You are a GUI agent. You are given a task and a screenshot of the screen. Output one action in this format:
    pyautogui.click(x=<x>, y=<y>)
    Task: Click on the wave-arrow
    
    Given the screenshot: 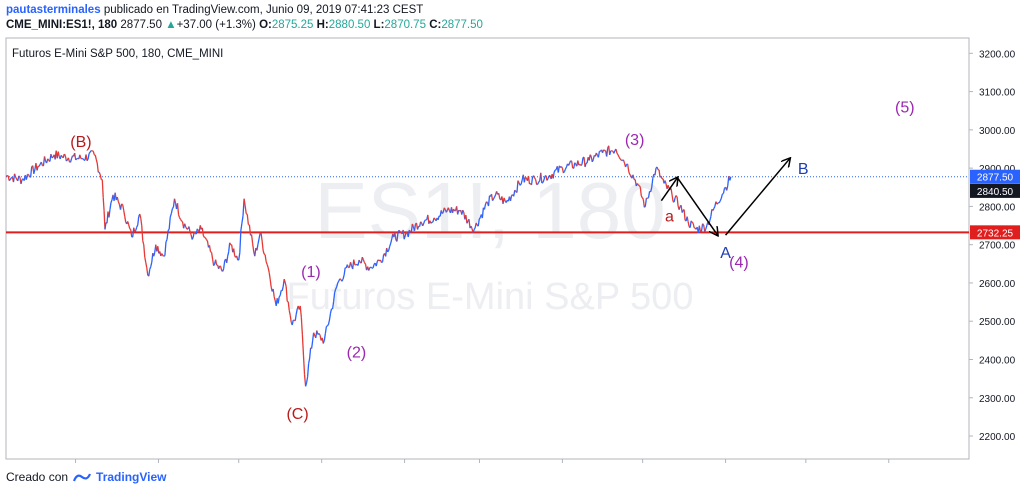 What is the action you would take?
    pyautogui.click(x=757, y=197)
    